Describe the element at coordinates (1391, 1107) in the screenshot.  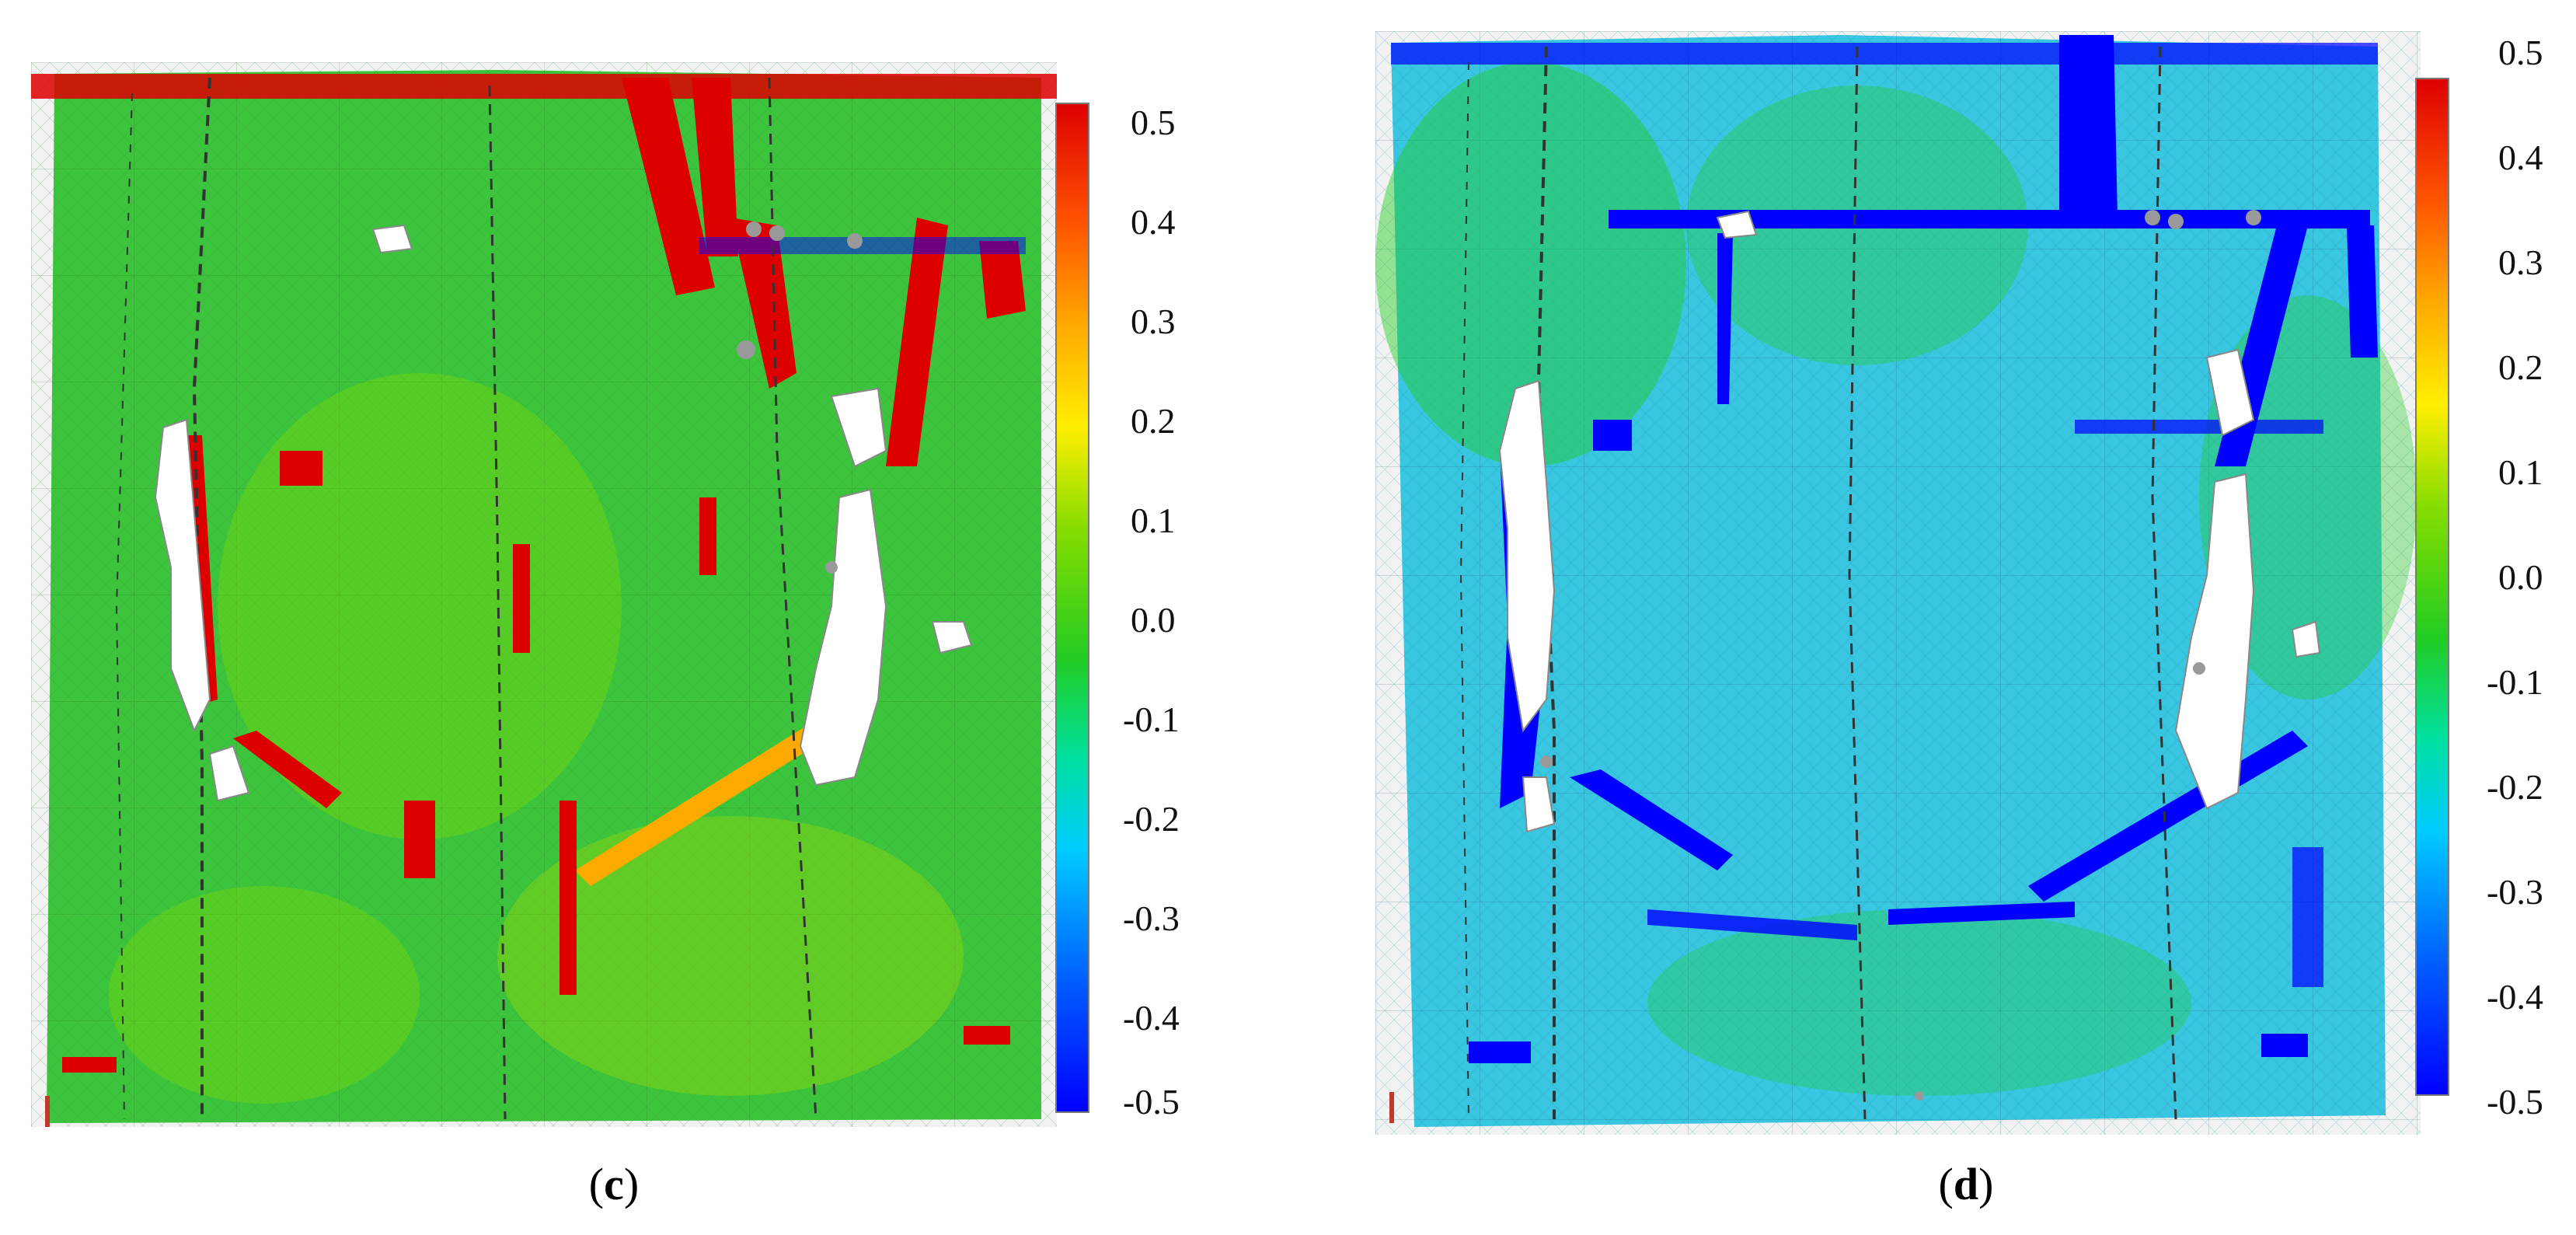
I see `scale-marker-d` at that location.